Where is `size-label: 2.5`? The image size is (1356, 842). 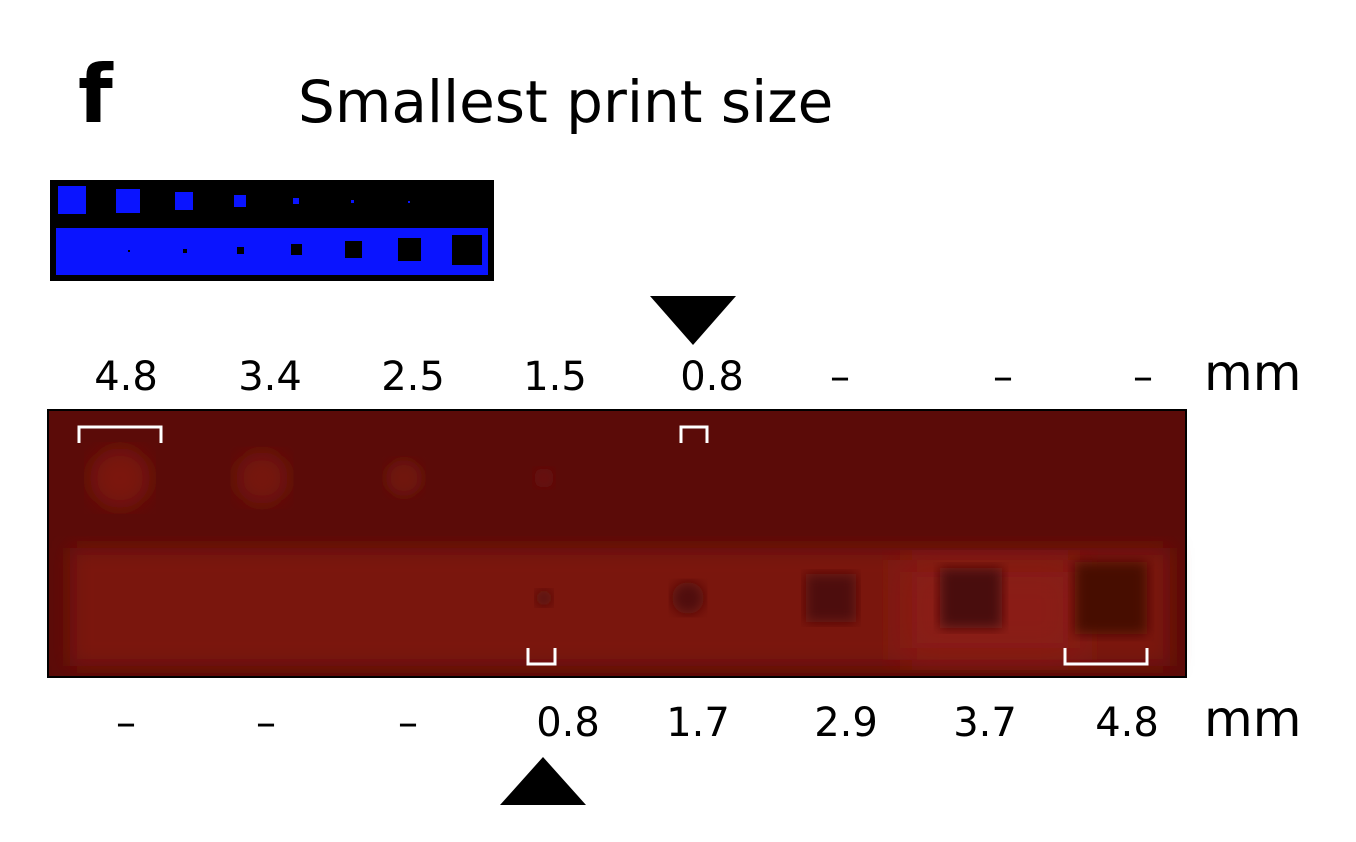 size-label: 2.5 is located at coordinates (413, 377).